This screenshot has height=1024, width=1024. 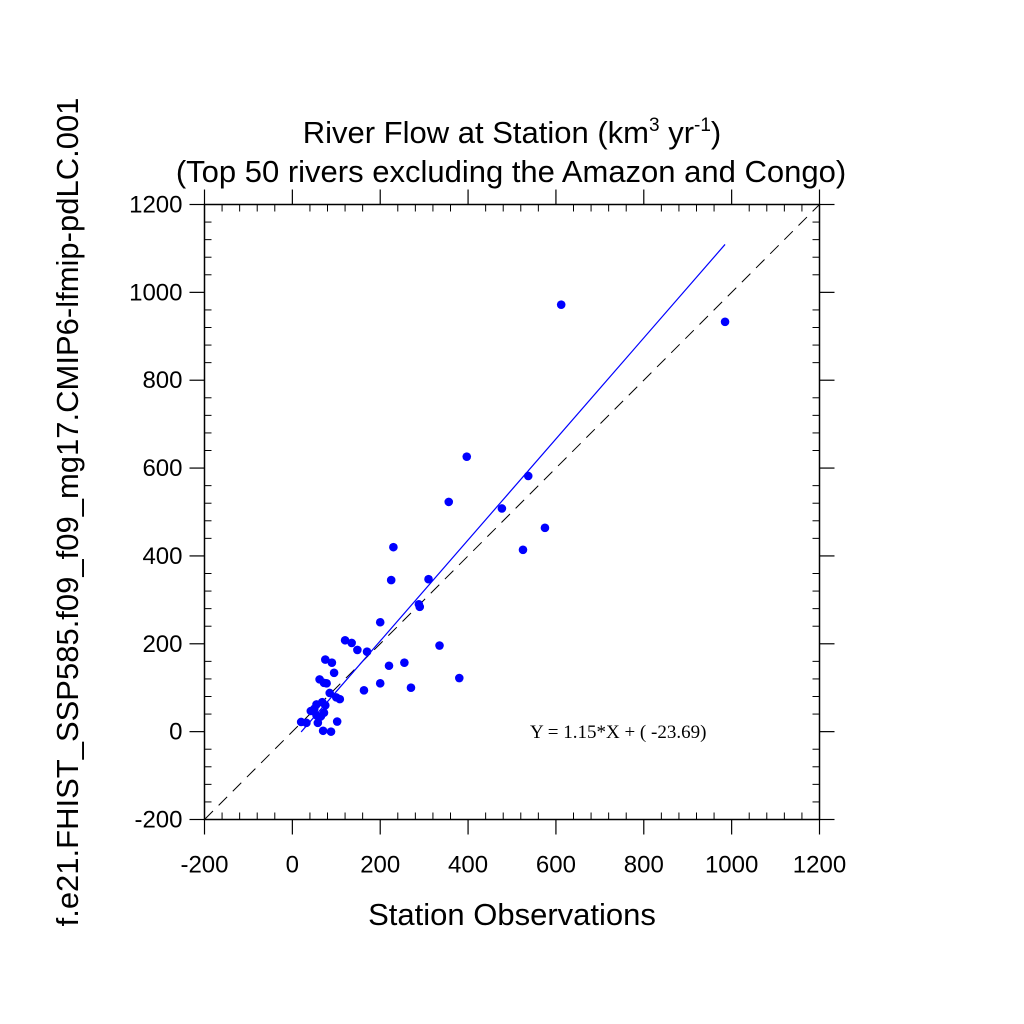 What do you see at coordinates (162, 556) in the screenshot?
I see `y-tick-label: 400` at bounding box center [162, 556].